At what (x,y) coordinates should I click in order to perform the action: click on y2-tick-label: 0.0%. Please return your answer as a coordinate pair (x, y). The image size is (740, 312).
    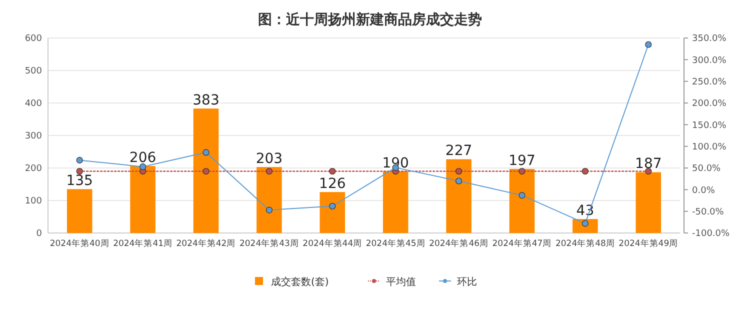
    Looking at the image, I should click on (704, 191).